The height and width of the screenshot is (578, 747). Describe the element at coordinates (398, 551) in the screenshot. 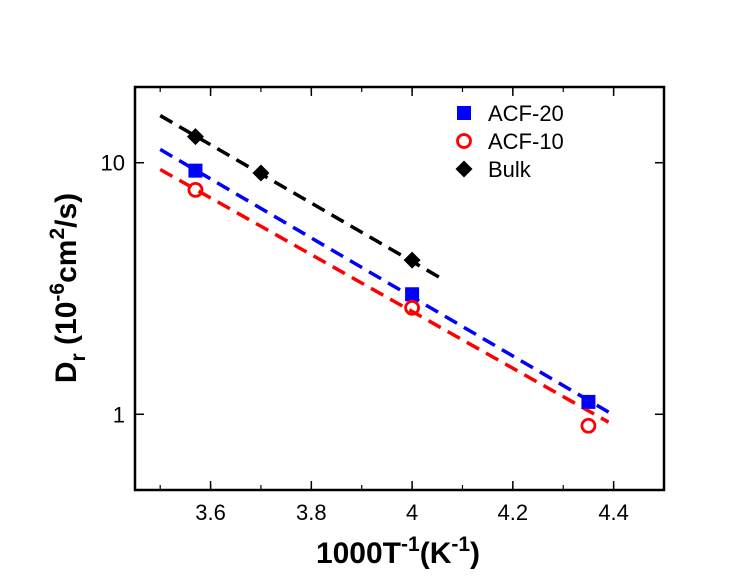

I see `x-axis-title: 1000T-1(K-1)` at that location.